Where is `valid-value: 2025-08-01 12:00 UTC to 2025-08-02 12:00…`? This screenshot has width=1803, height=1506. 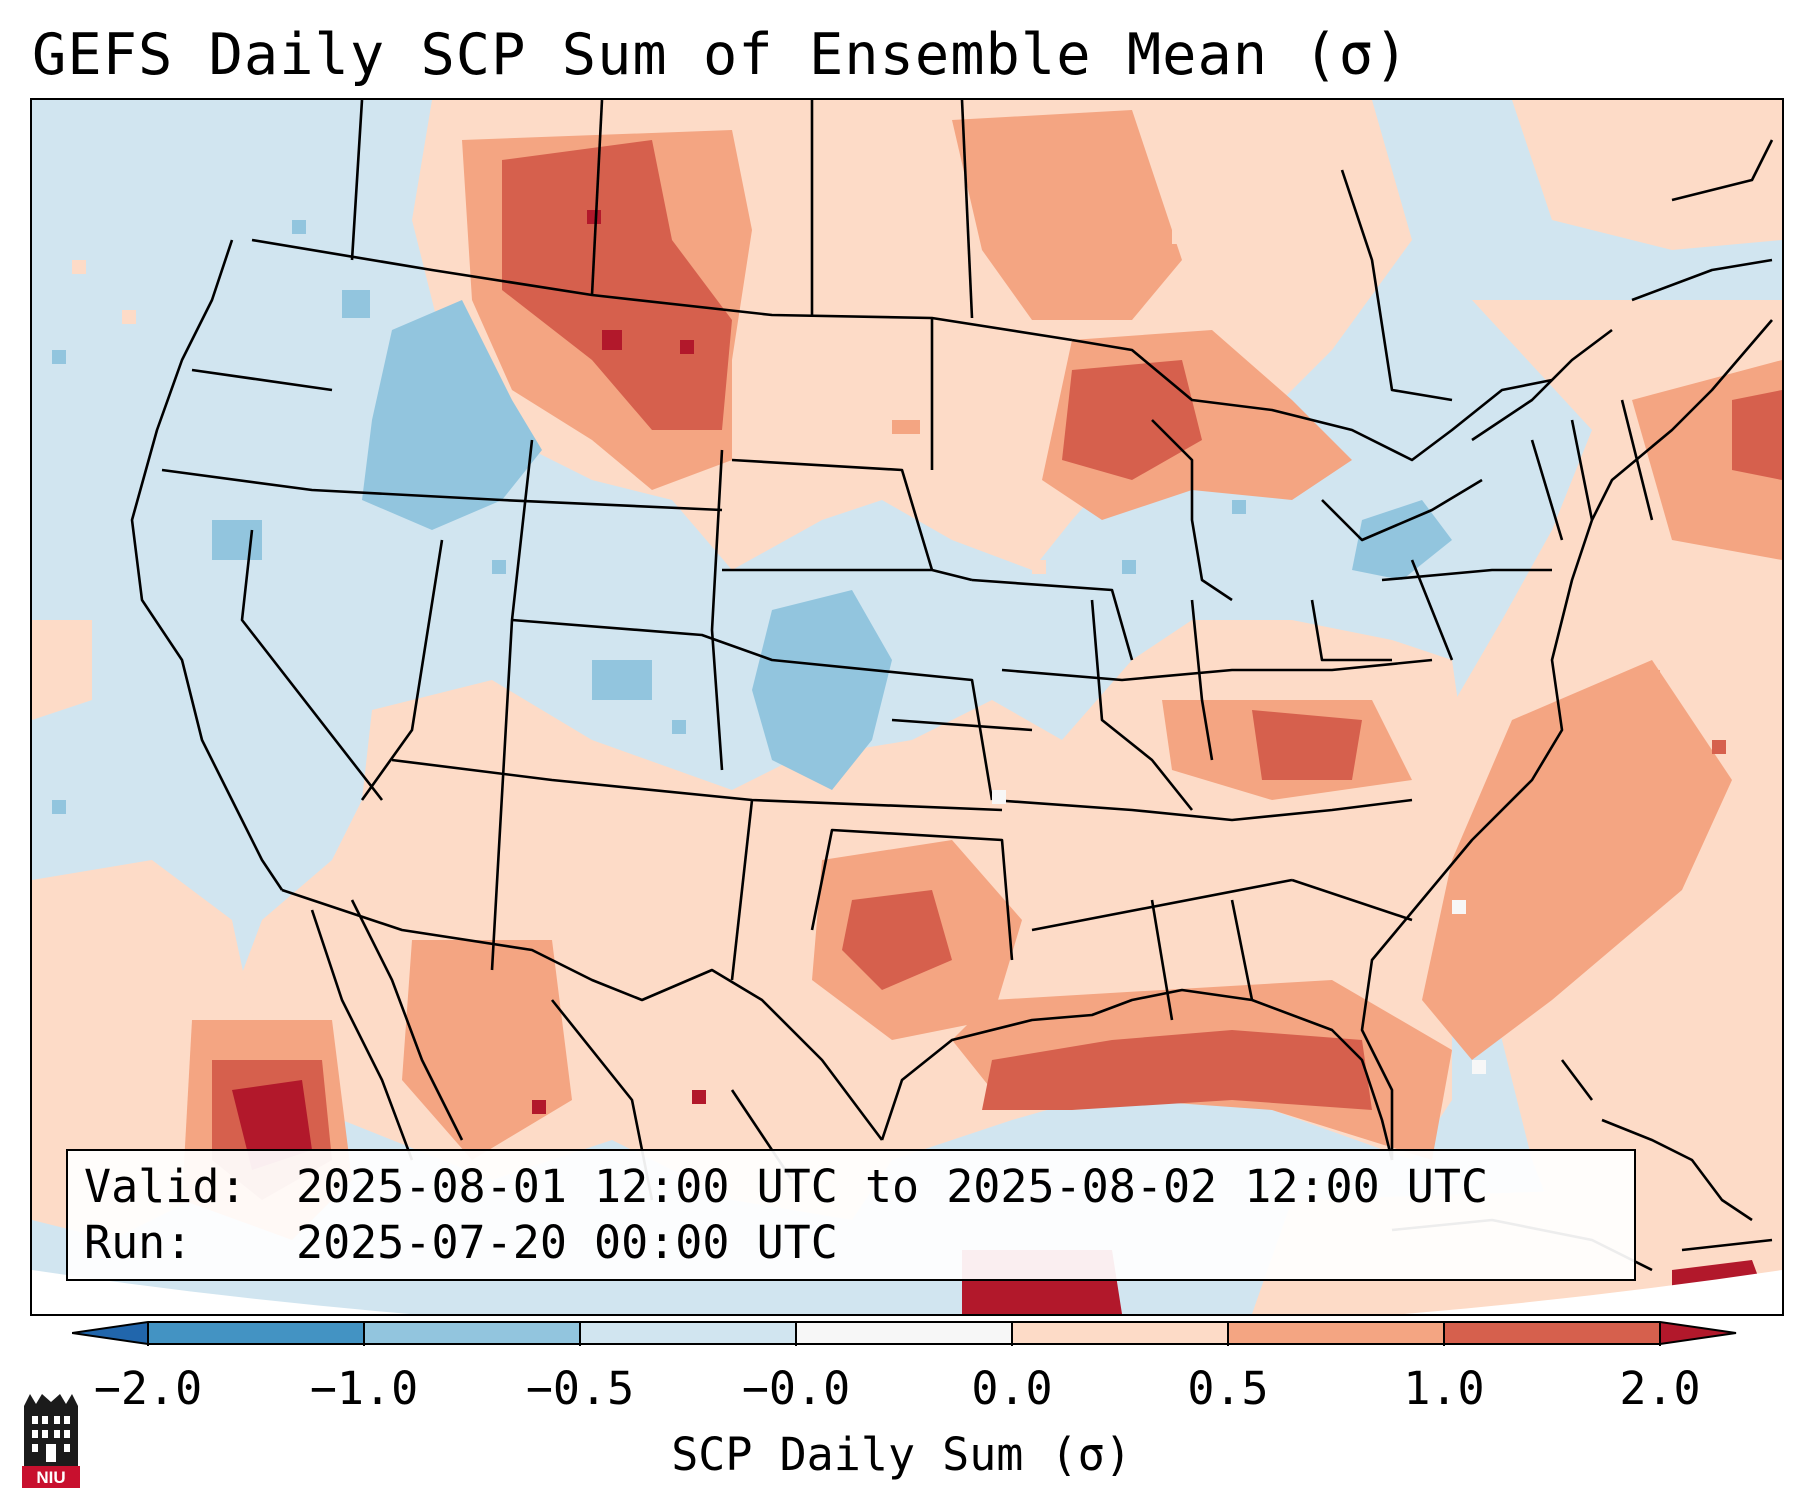 valid-value: 2025-08-01 12:00 UTC to 2025-08-02 12:00… is located at coordinates (892, 1186).